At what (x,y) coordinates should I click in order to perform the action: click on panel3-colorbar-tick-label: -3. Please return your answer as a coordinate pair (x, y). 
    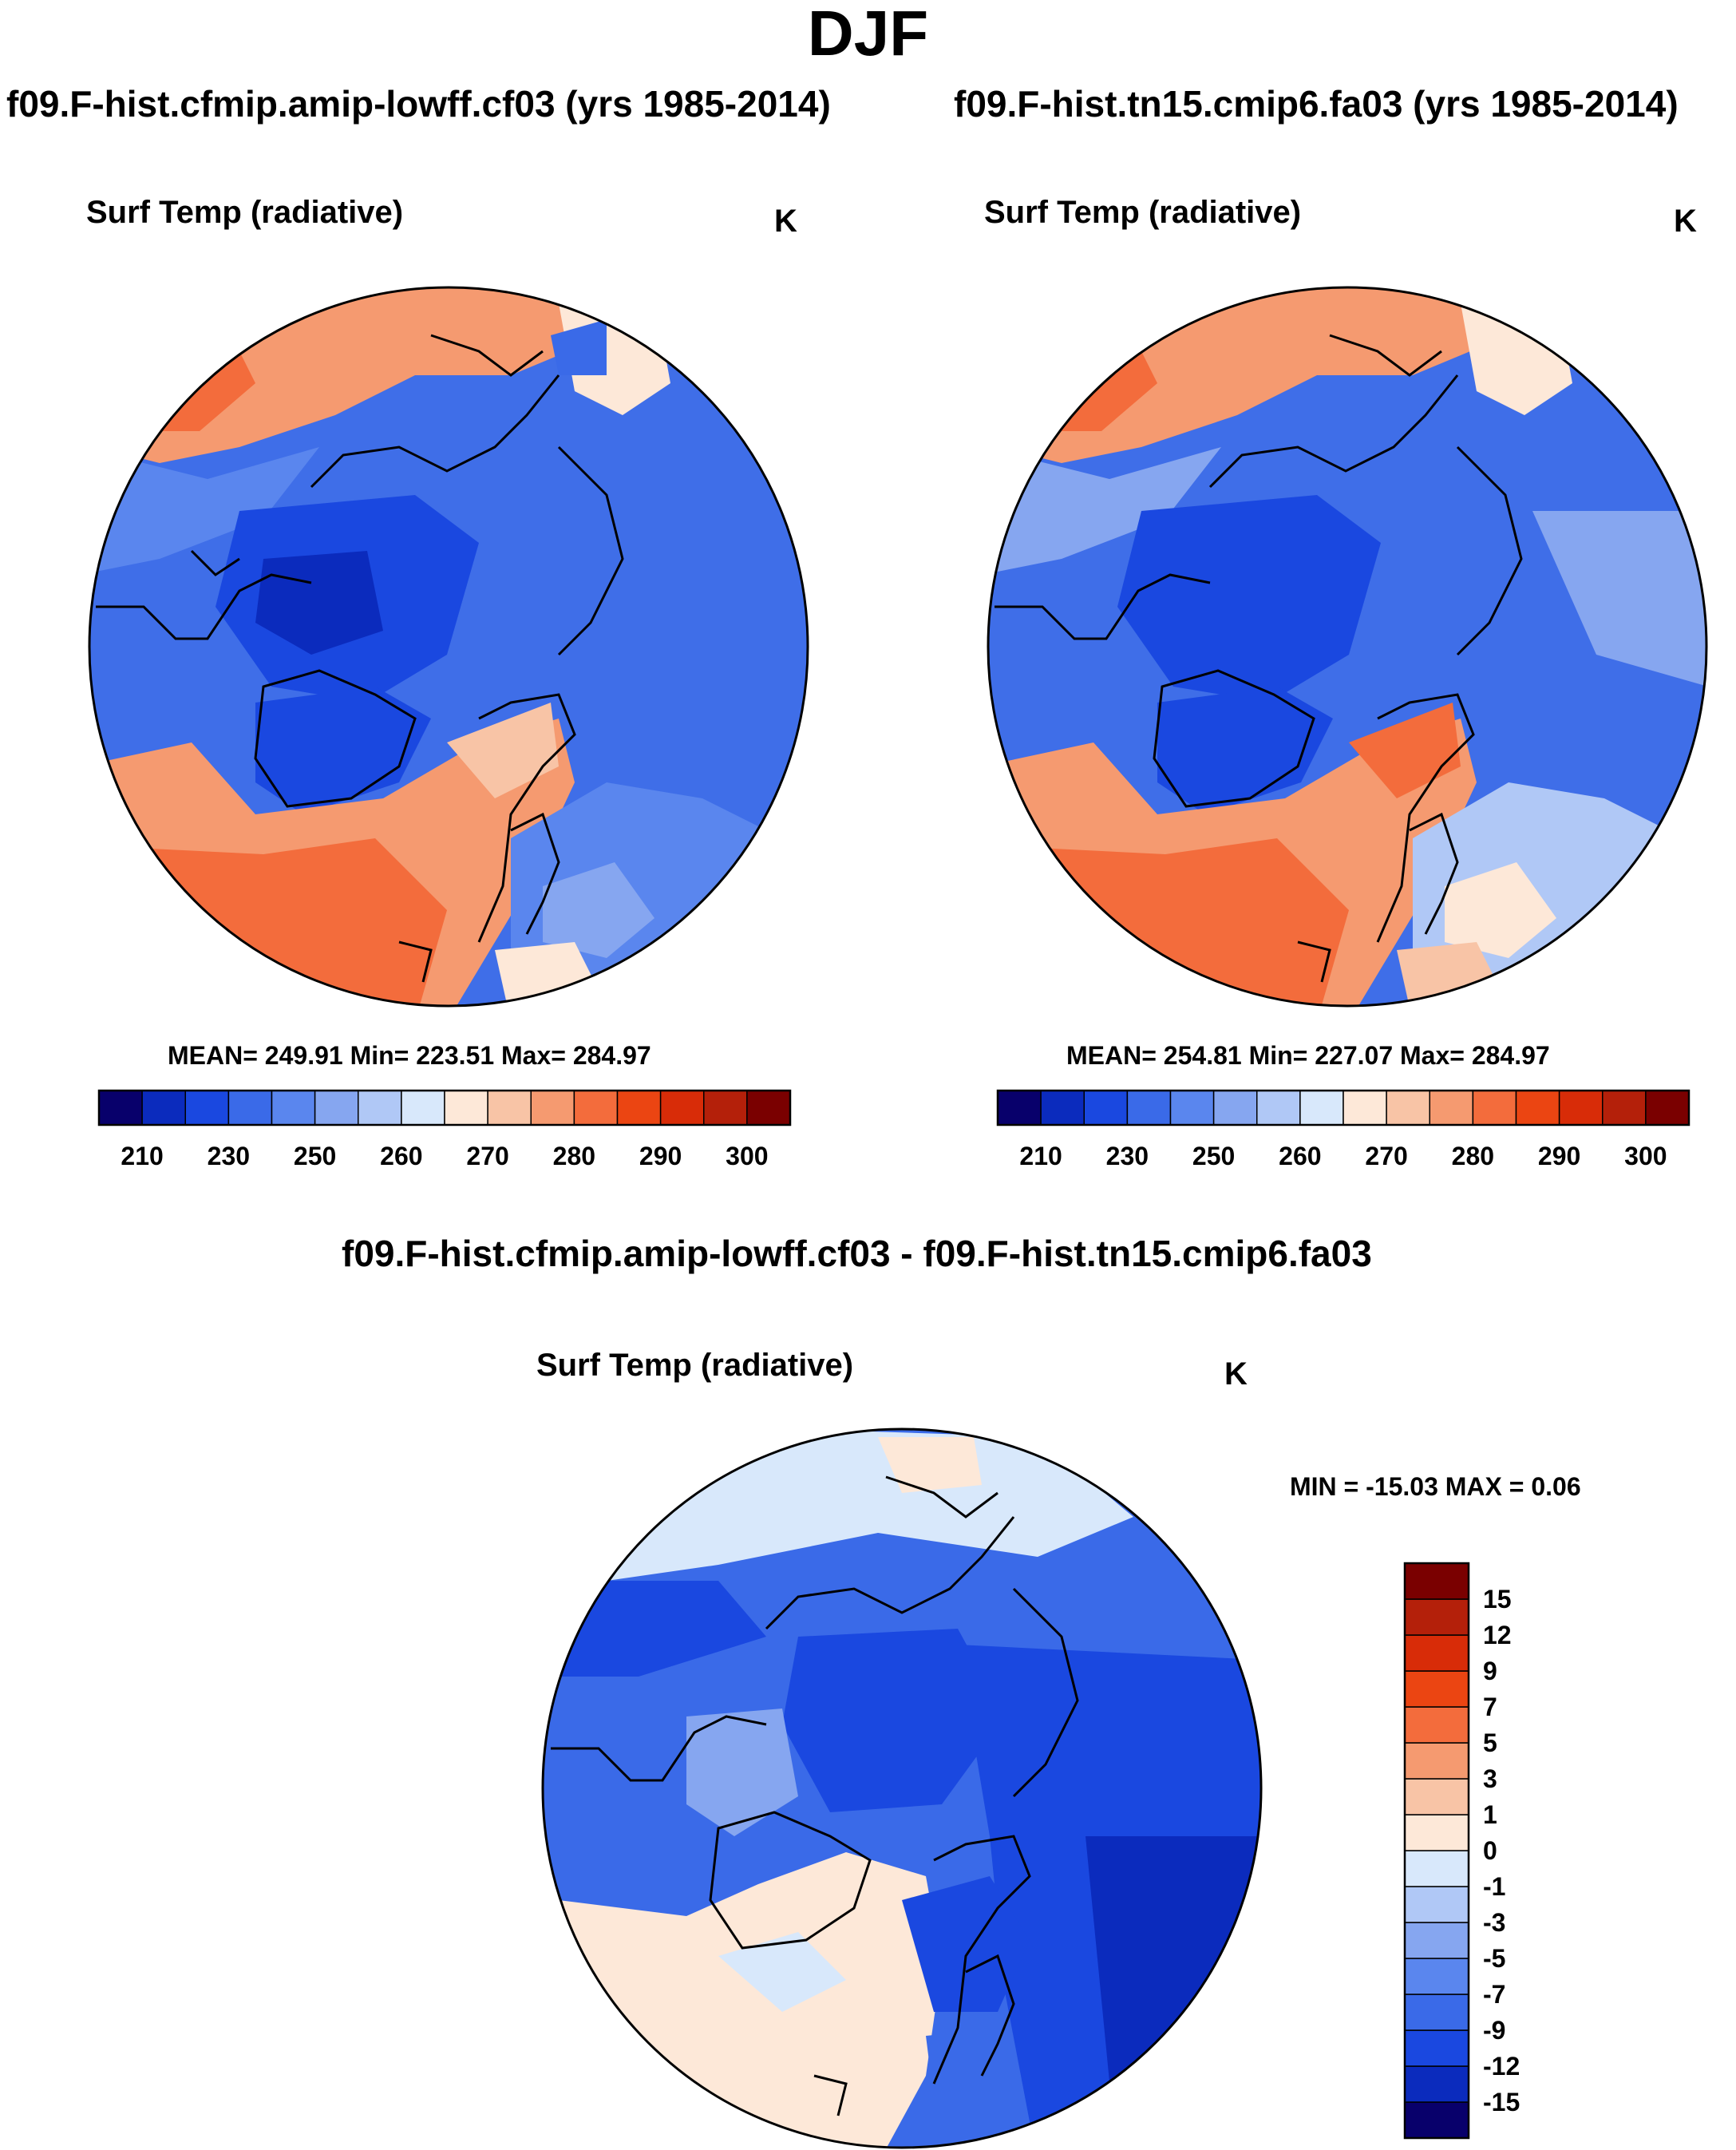
    Looking at the image, I should click on (1494, 1922).